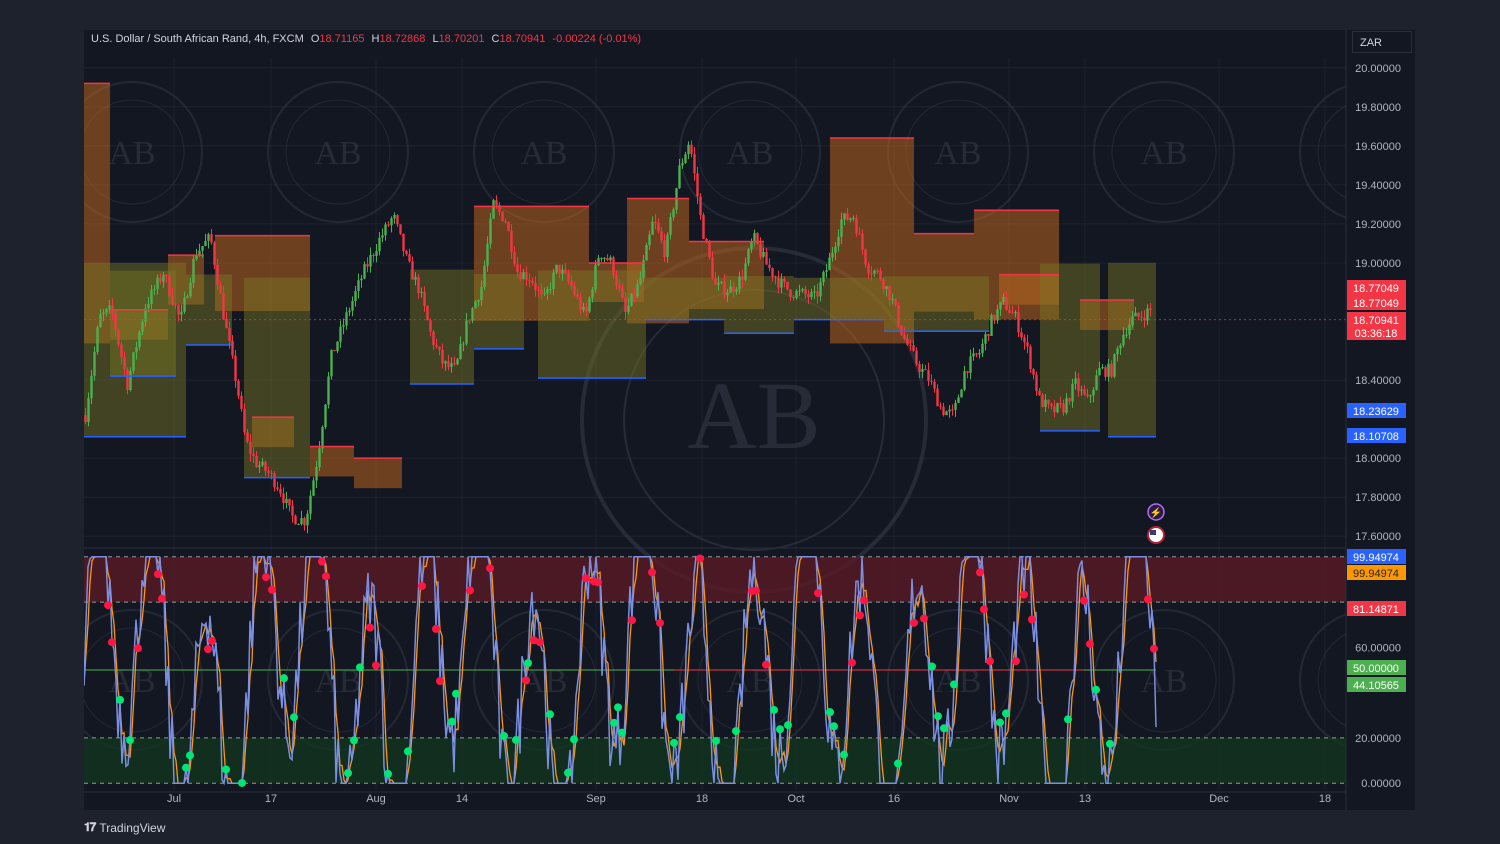 Image resolution: width=1500 pixels, height=844 pixels. Describe the element at coordinates (1378, 739) in the screenshot. I see `oscillator-tick-label: 20.00000` at that location.